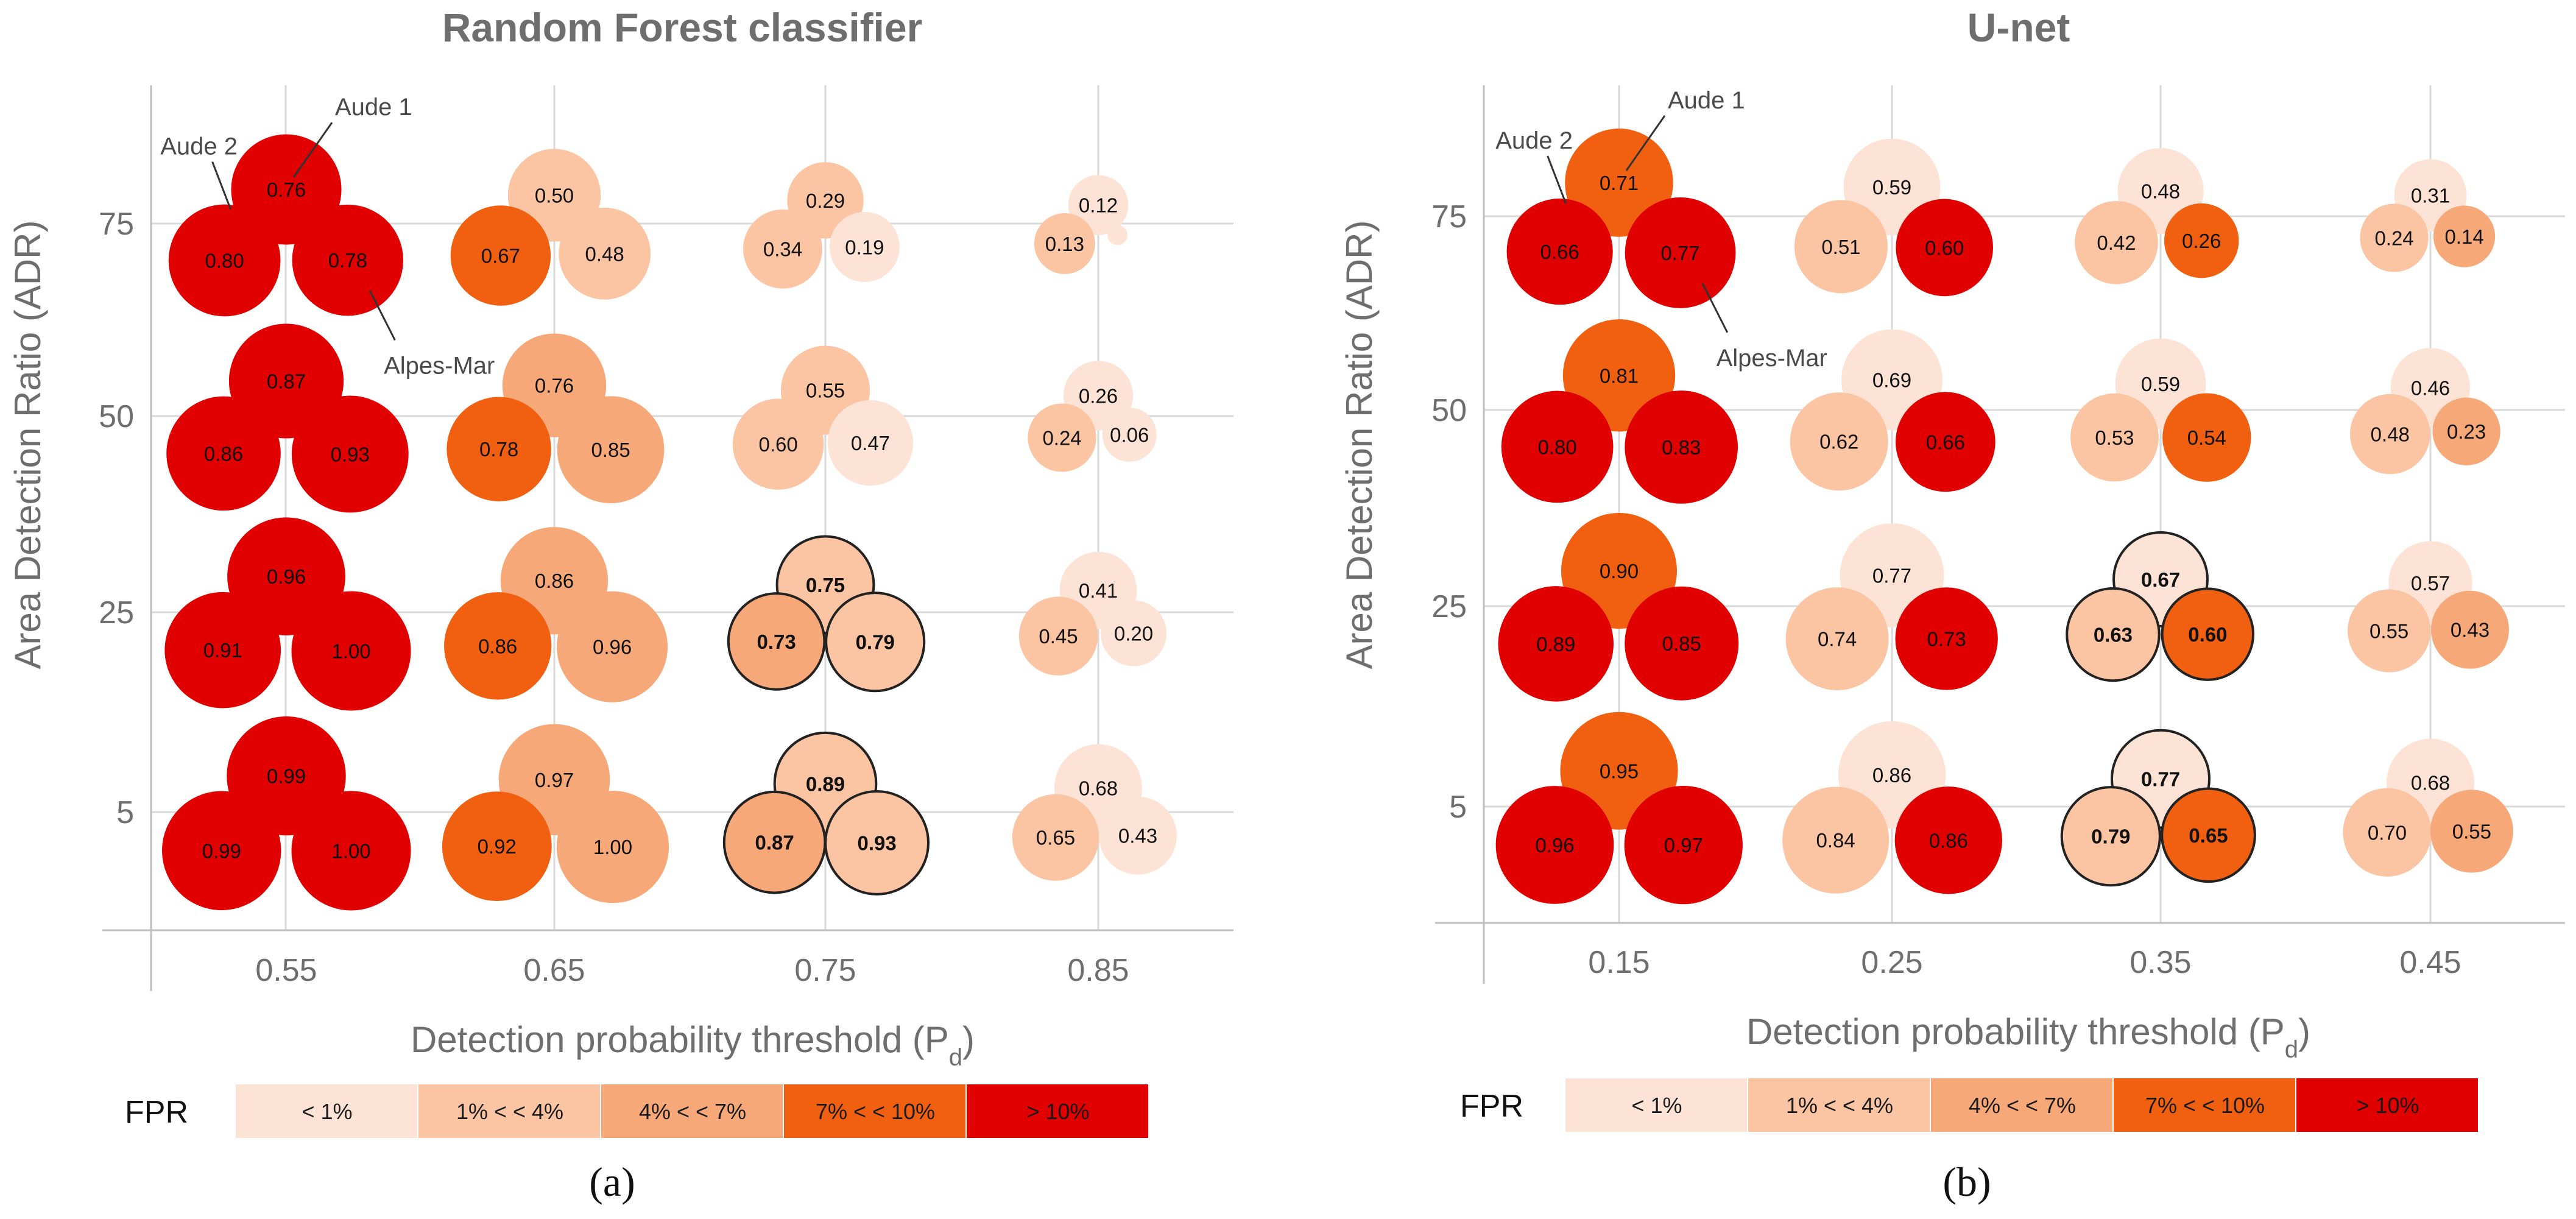 The image size is (2576, 1219). Describe the element at coordinates (612, 1182) in the screenshot. I see `panel-label: (a)` at that location.